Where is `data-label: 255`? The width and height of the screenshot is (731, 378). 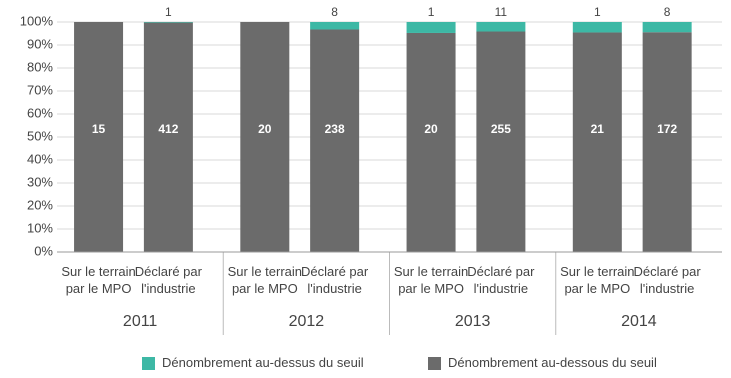 data-label: 255 is located at coordinates (501, 129).